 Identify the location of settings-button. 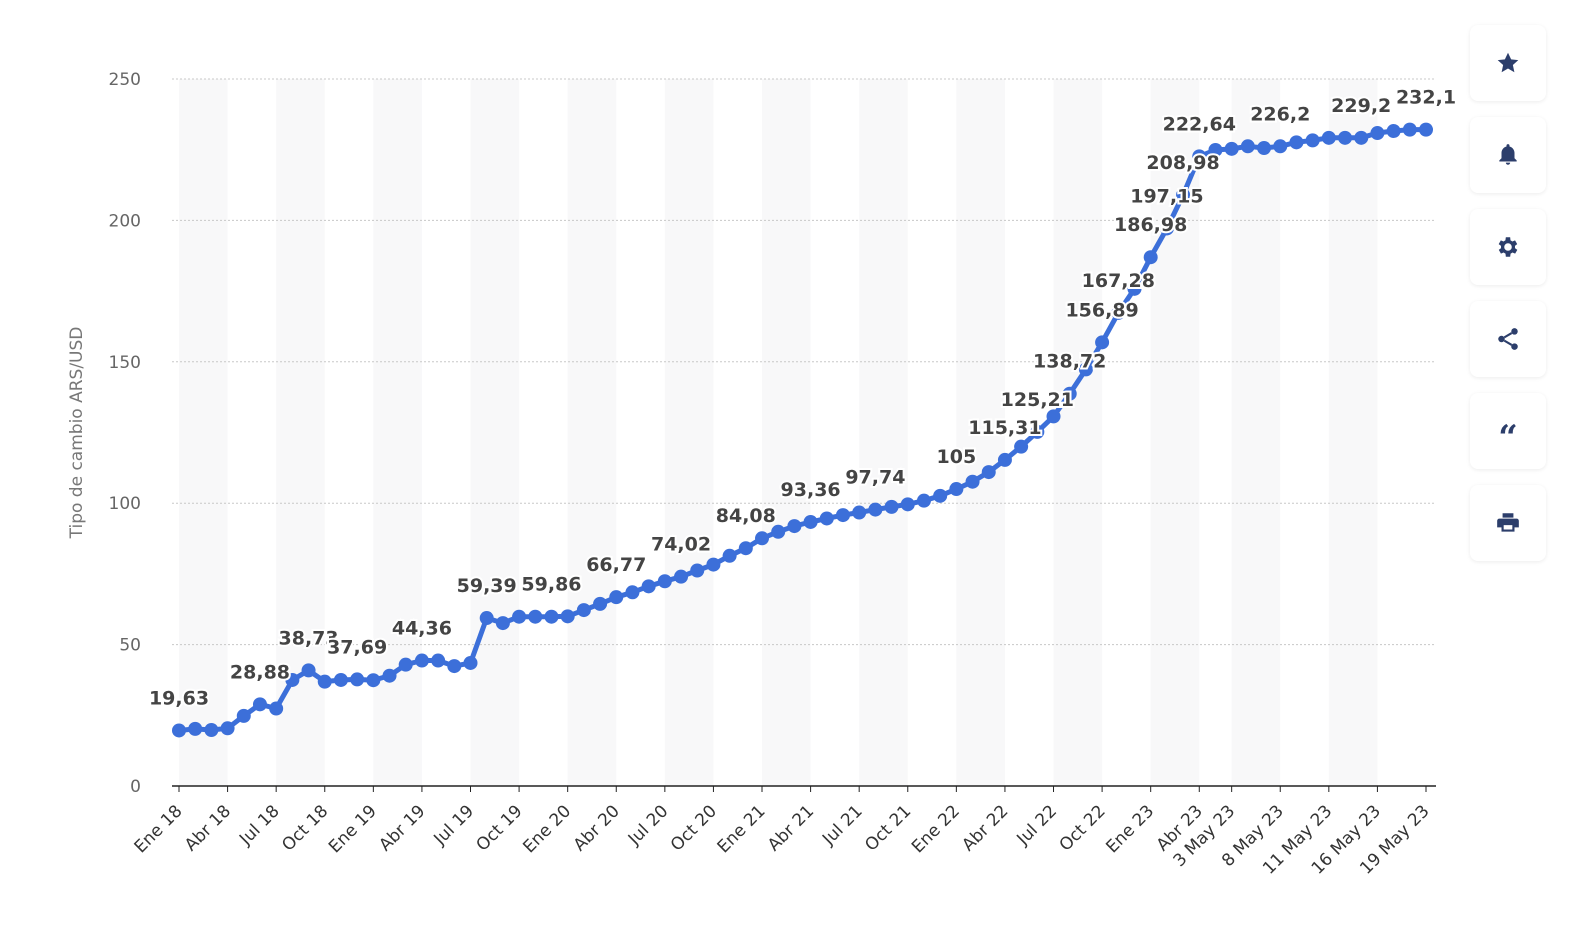
(1508, 247).